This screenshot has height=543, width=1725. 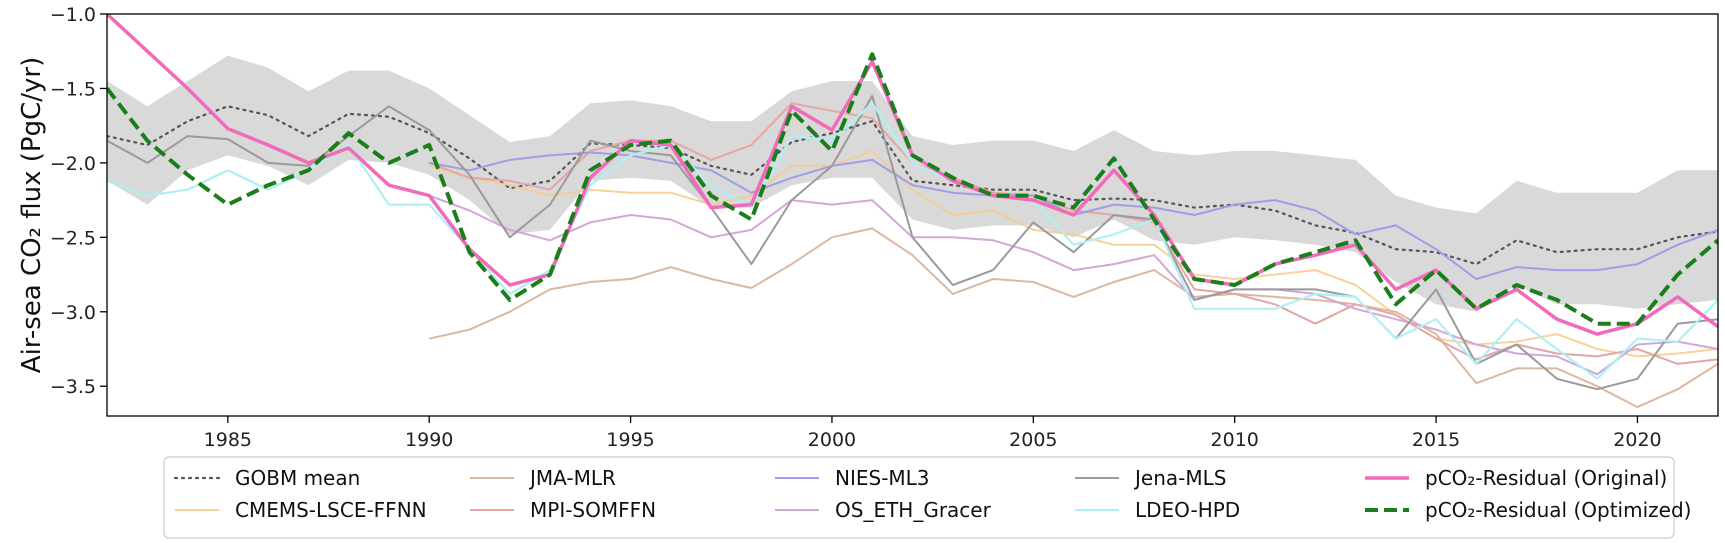 What do you see at coordinates (933, 433) in the screenshot?
I see `x-axis: 1985 1990 1995 2000 2005 2010 2015 2020` at bounding box center [933, 433].